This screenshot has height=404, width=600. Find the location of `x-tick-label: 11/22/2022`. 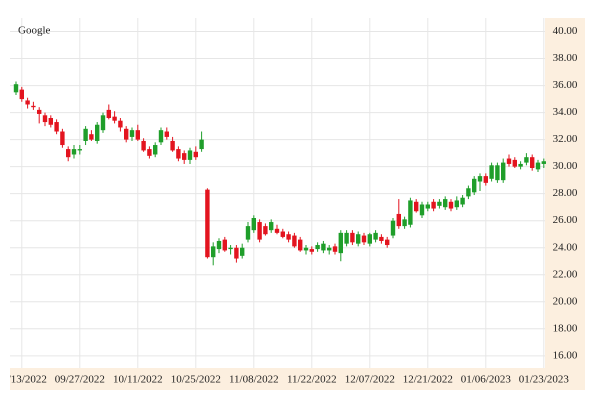

x-tick-label: 11/22/2022 is located at coordinates (312, 380).